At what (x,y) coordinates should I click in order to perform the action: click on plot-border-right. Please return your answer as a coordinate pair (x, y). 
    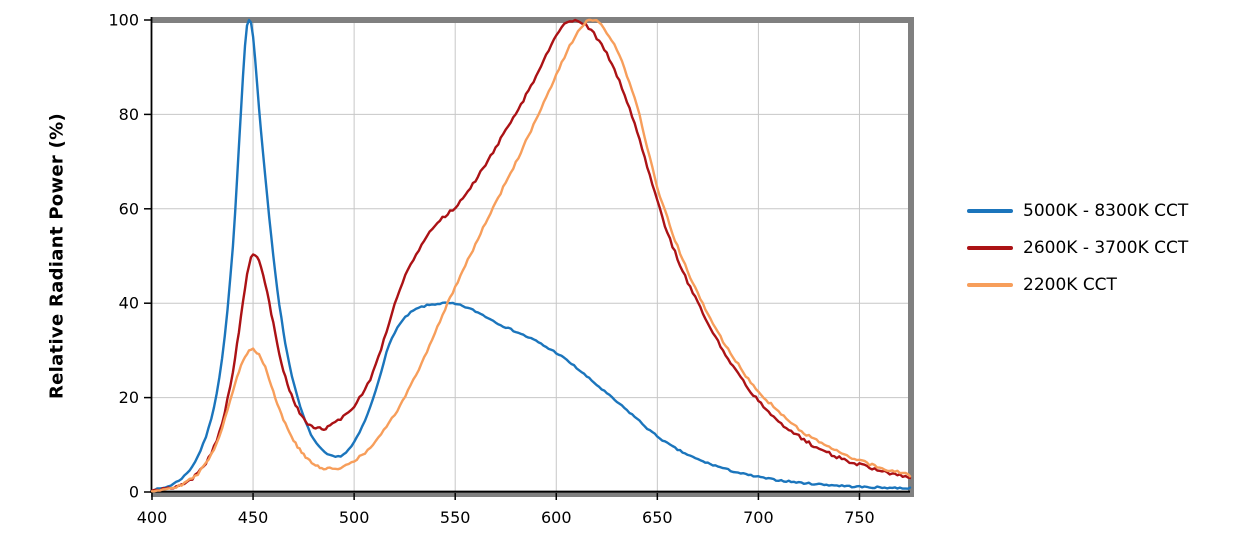
    Looking at the image, I should click on (911, 257).